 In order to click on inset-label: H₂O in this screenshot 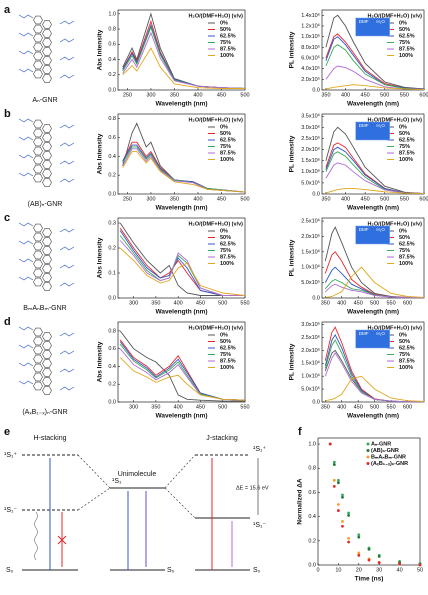, I will do `click(380, 125)`.